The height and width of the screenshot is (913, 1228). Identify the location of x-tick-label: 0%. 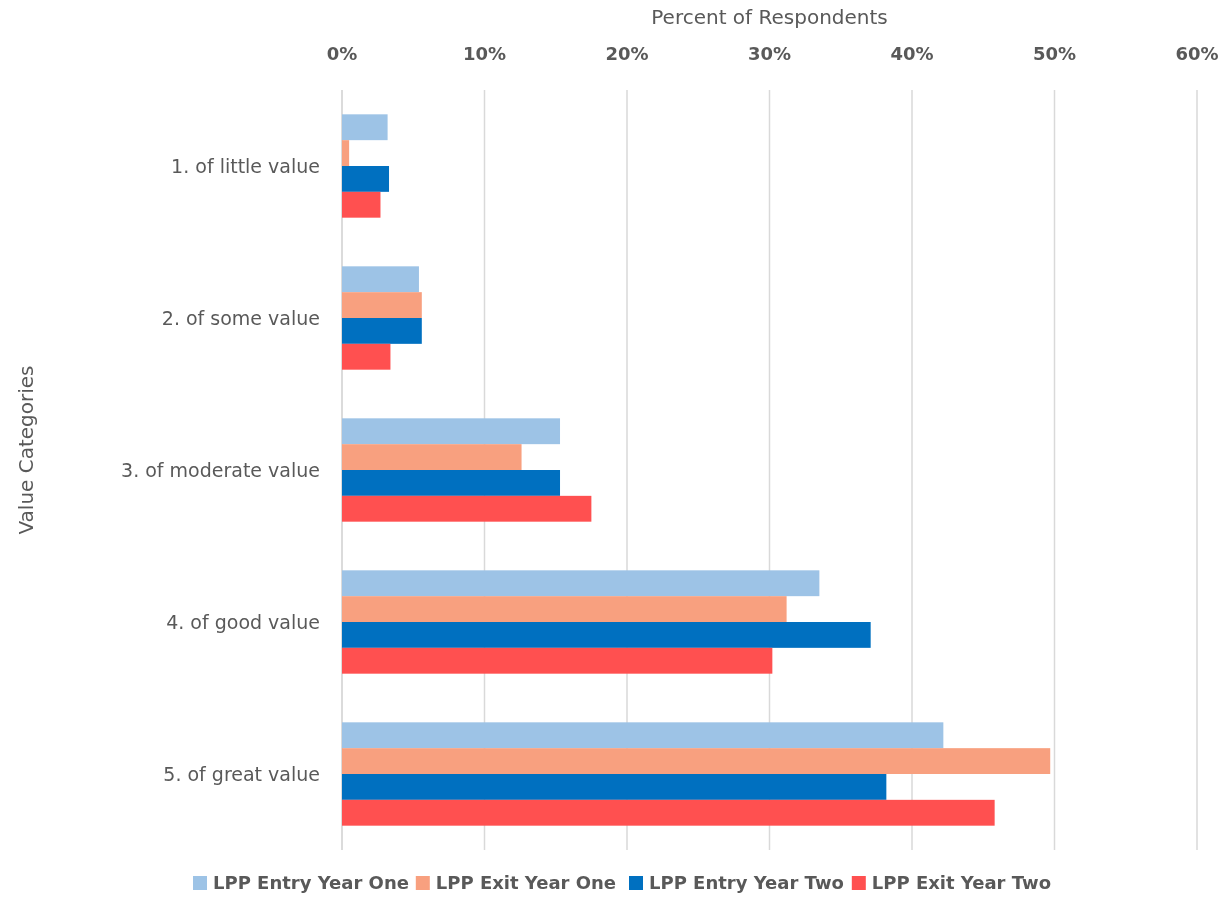
(342, 53).